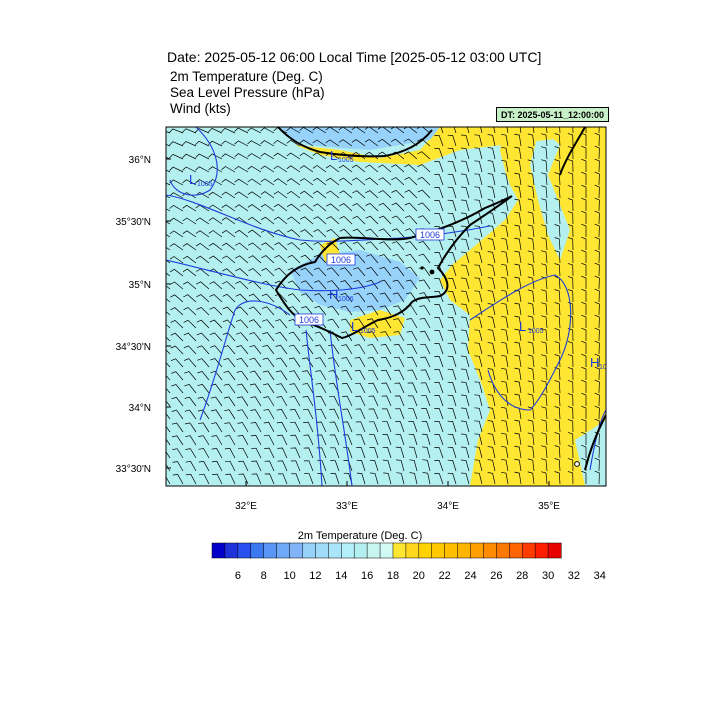 The height and width of the screenshot is (720, 720). Describe the element at coordinates (430, 234) in the screenshot. I see `isobar-label-box` at that location.